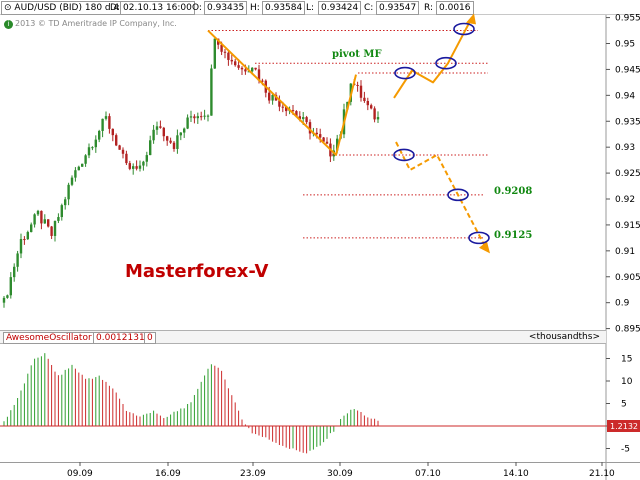  Describe the element at coordinates (96, 23) in the screenshot. I see `copyright-label: 2013 © TD Ameritrade IP Company, Inc.` at that location.